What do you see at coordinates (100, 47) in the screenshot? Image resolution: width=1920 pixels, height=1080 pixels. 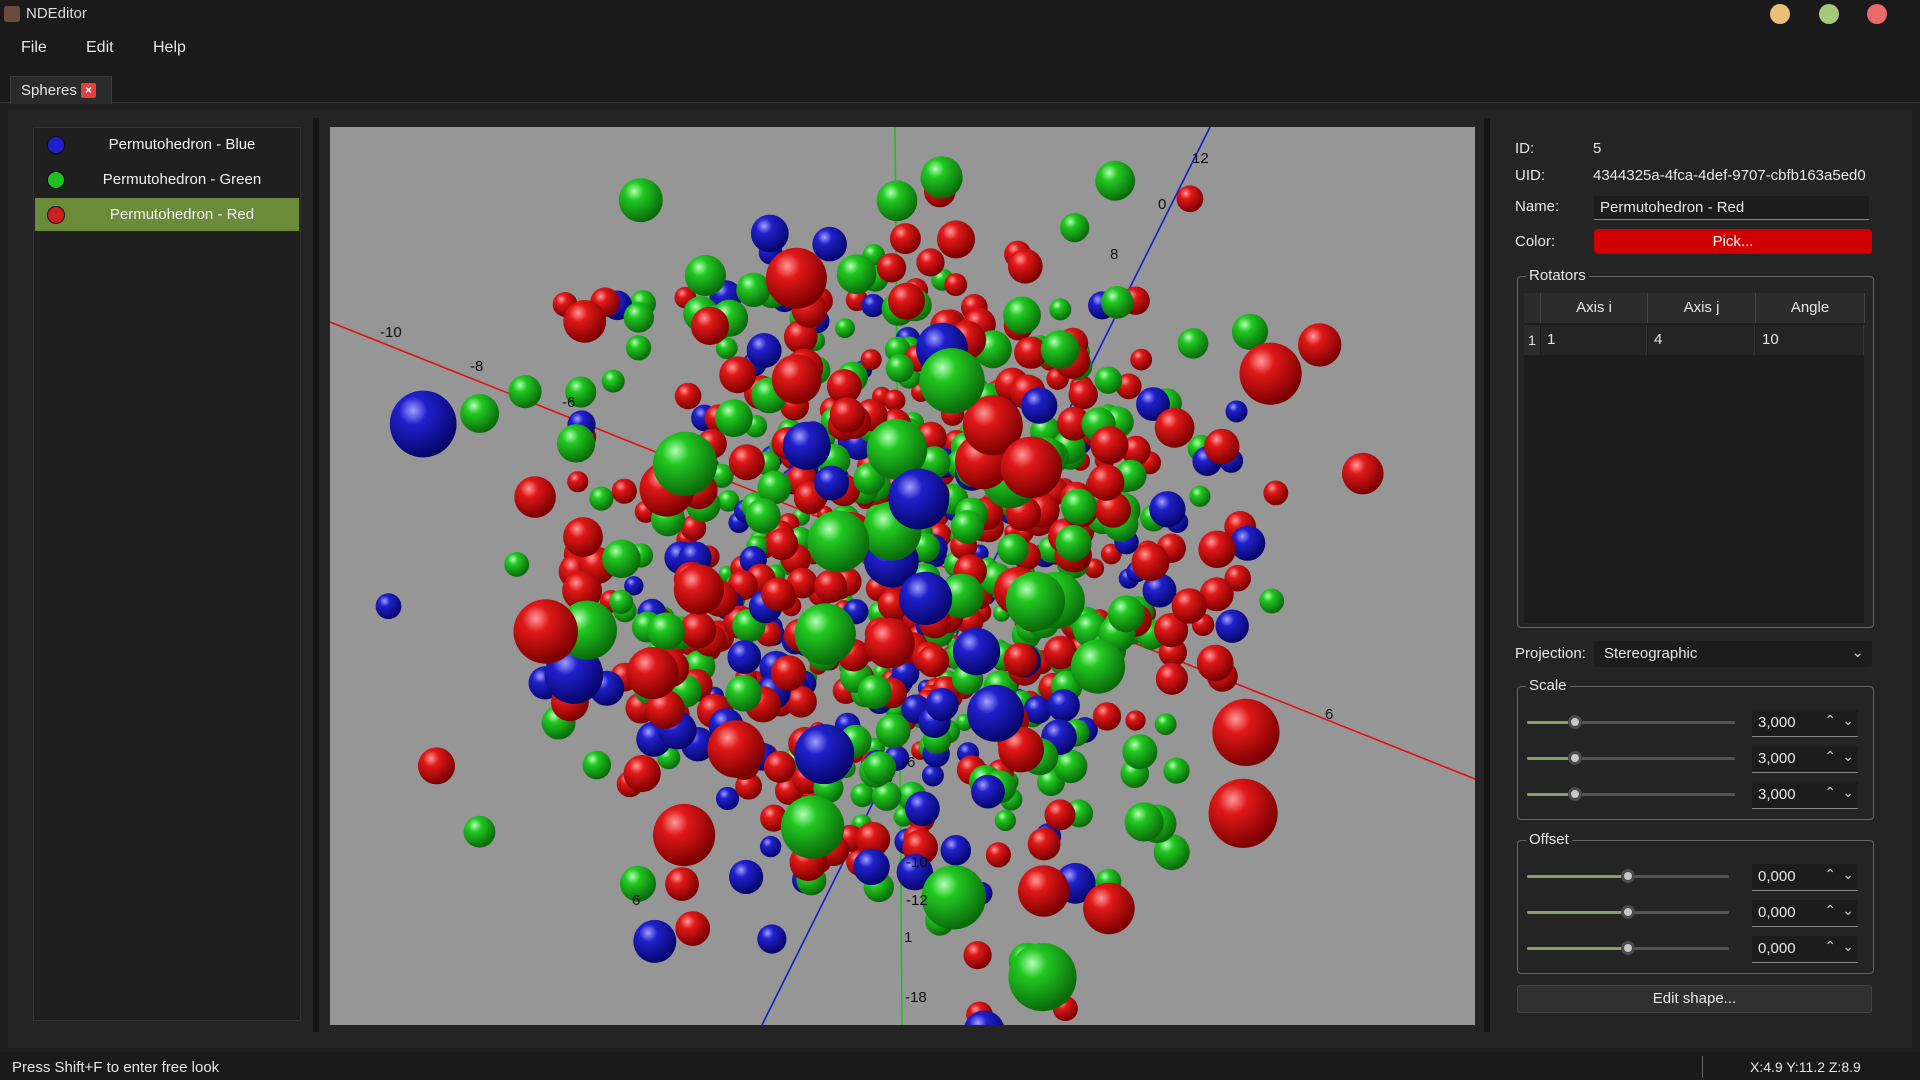 I see `menu-edit: Edit` at bounding box center [100, 47].